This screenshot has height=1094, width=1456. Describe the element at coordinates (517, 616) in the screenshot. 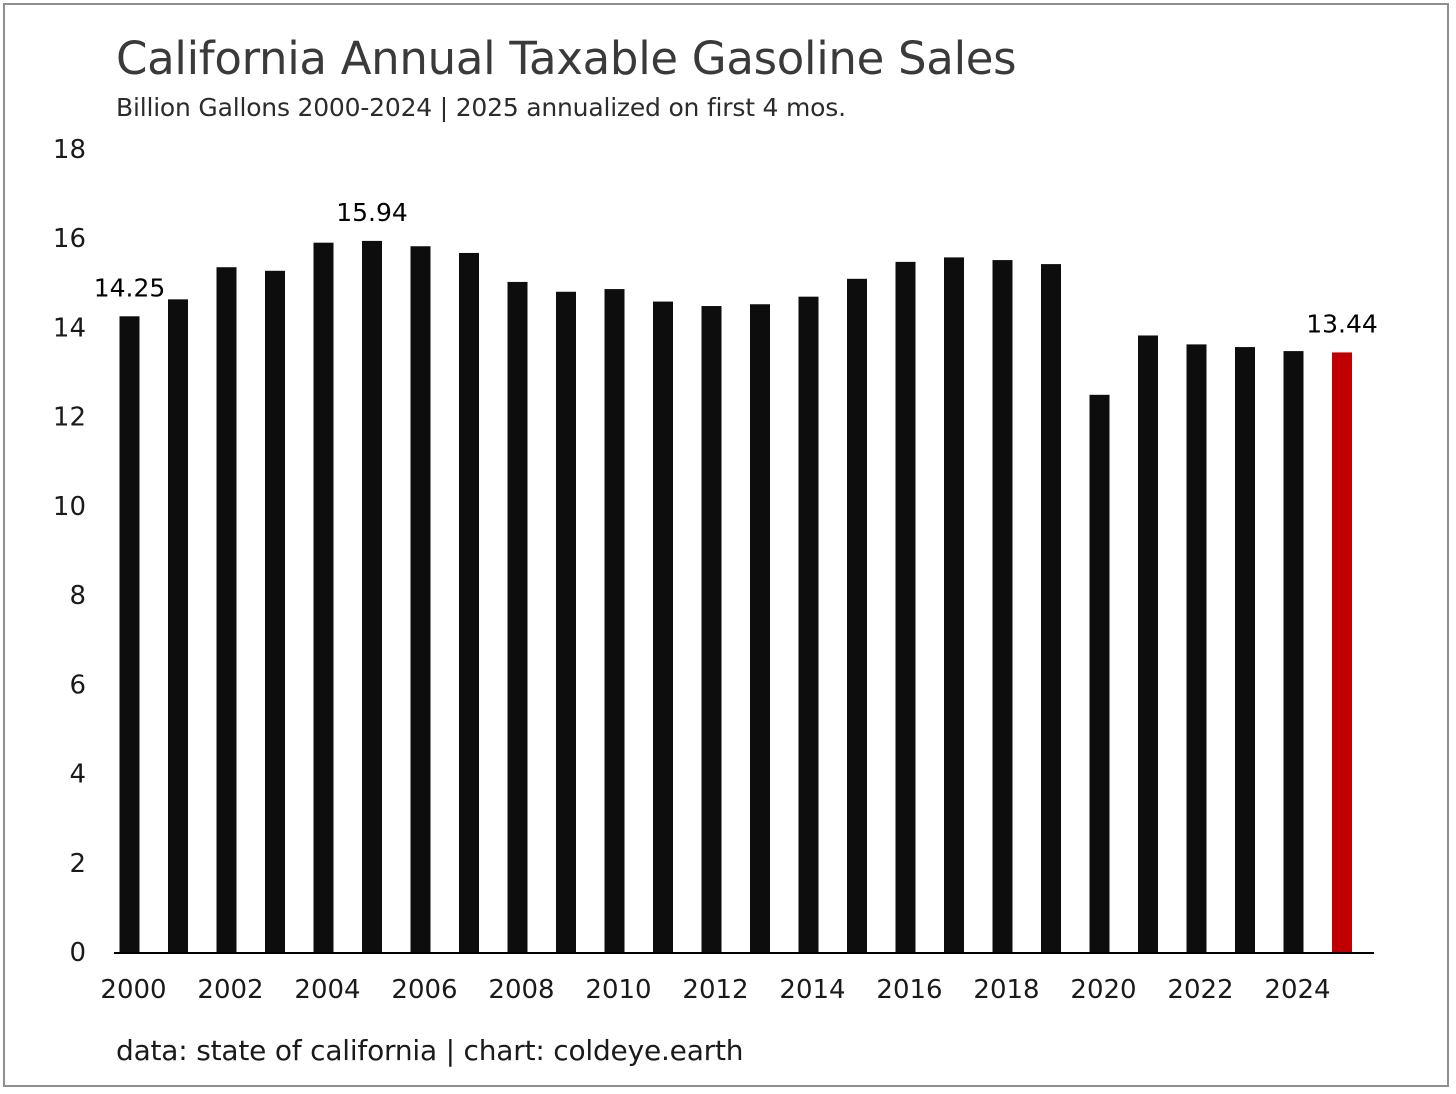

I see `bar-2008` at that location.